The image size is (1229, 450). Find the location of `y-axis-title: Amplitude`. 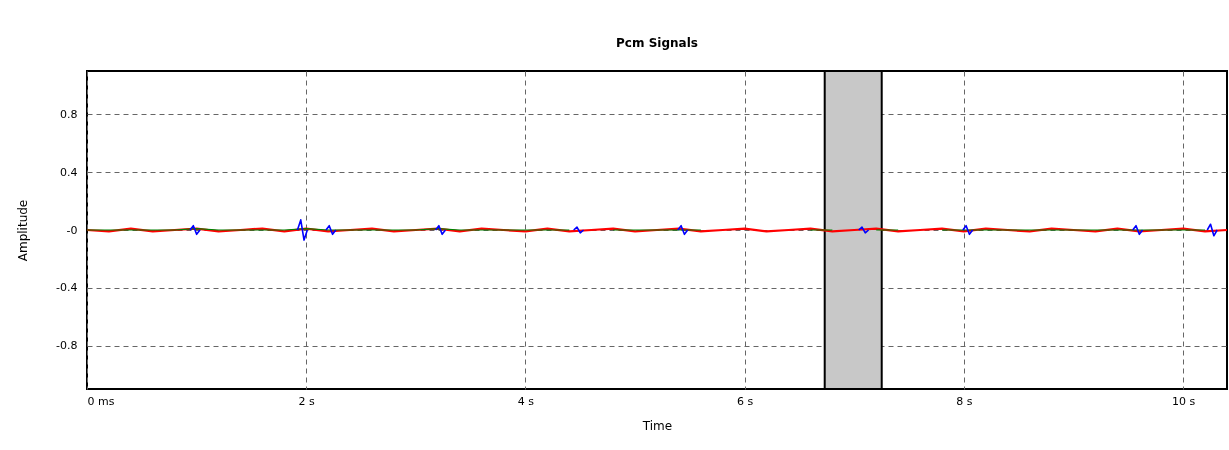

y-axis-title: Amplitude is located at coordinates (23, 230).